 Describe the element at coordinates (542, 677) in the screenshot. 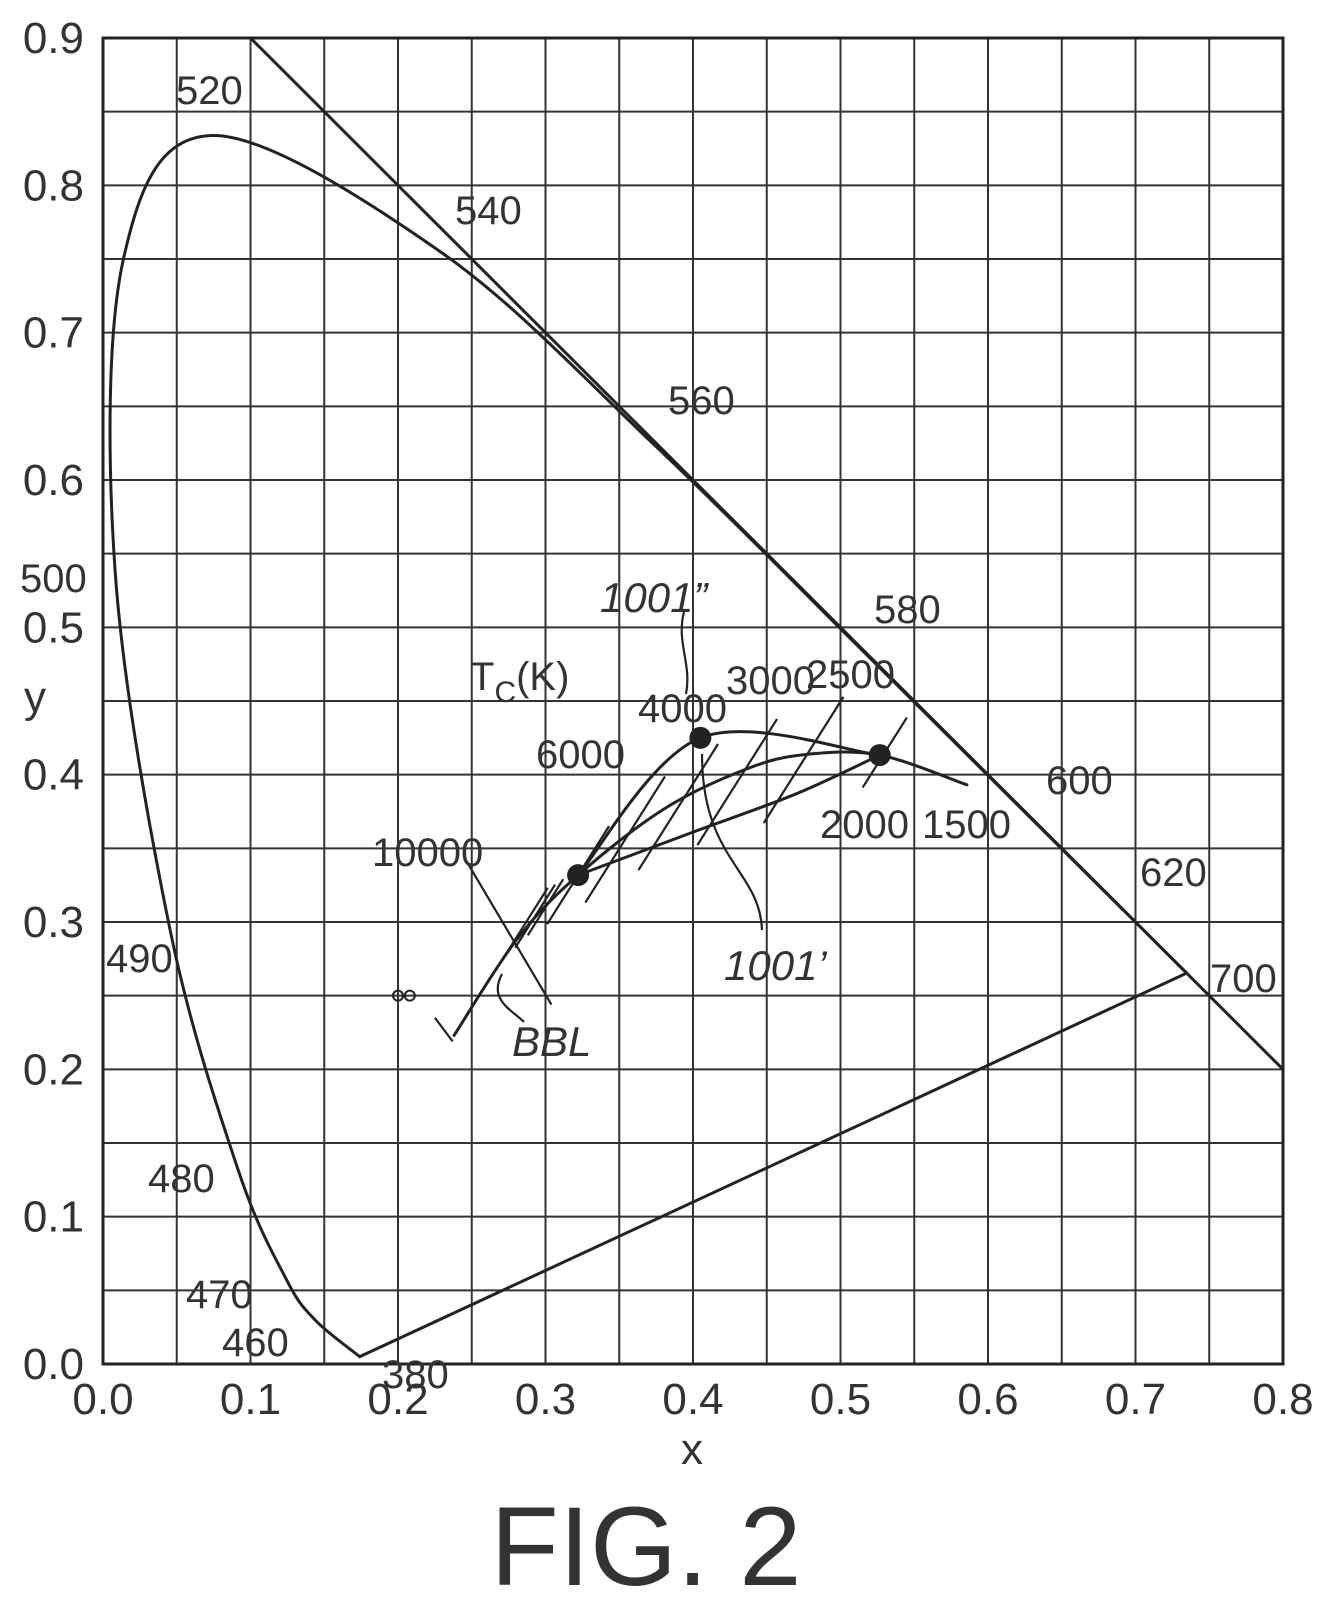

I see `cct-heading-tail: (K)` at that location.